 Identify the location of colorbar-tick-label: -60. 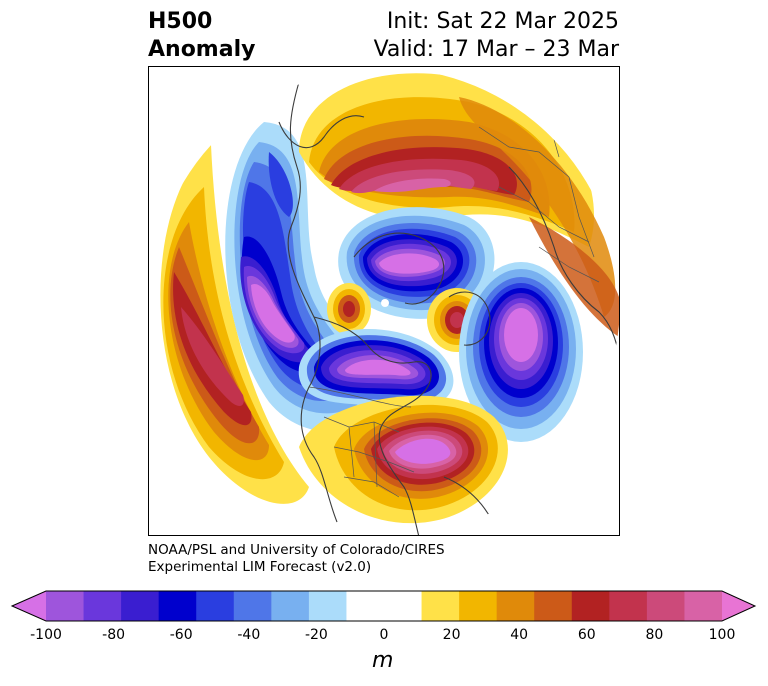
(181, 635).